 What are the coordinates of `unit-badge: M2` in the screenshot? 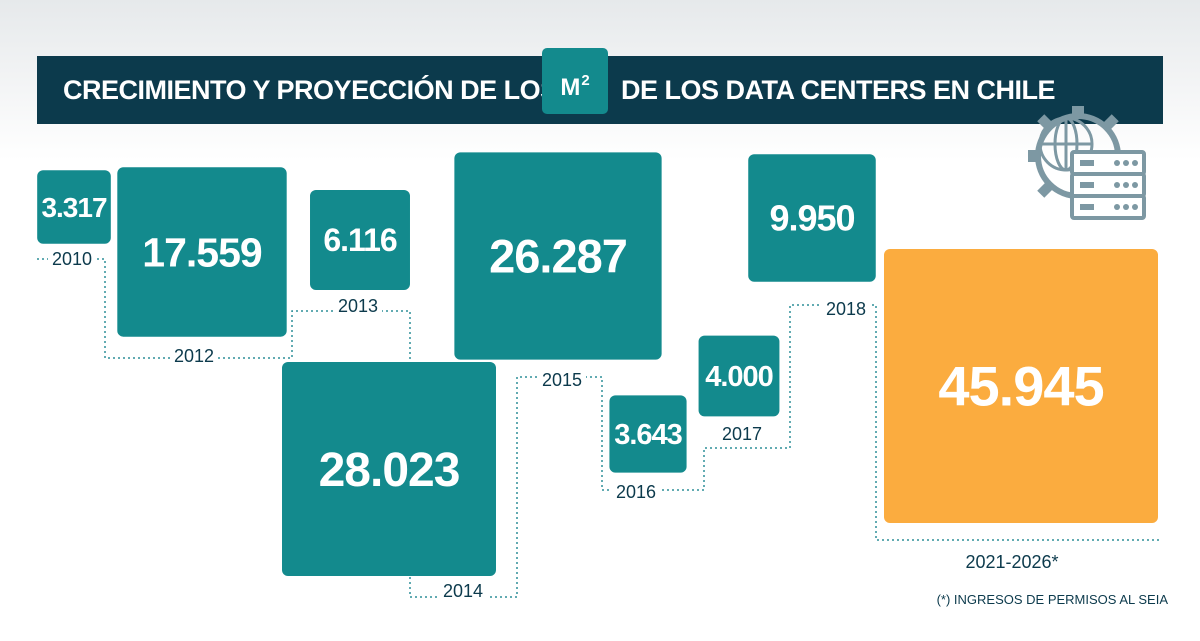 It's located at (575, 81).